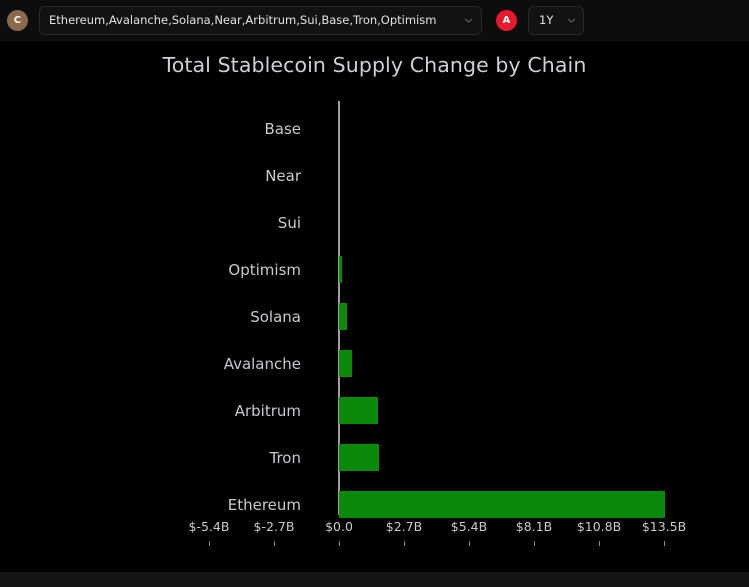  I want to click on bar-row: Tron, so click(374, 457).